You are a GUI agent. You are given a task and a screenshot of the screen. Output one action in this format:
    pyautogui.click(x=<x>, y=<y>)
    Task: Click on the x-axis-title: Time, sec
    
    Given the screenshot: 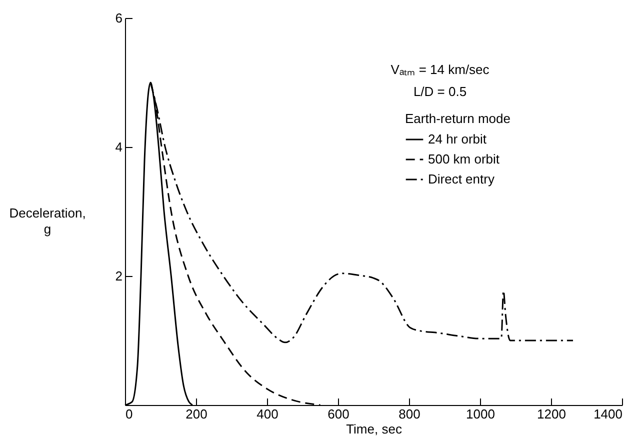 What is the action you would take?
    pyautogui.click(x=374, y=429)
    